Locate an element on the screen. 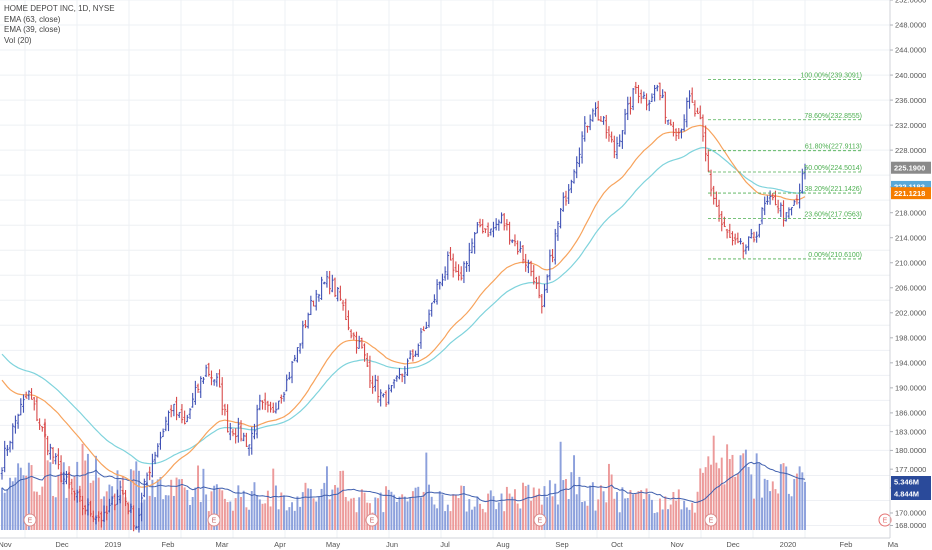 This screenshot has width=932, height=550. price-tick-label: 214.0000 is located at coordinates (910, 237).